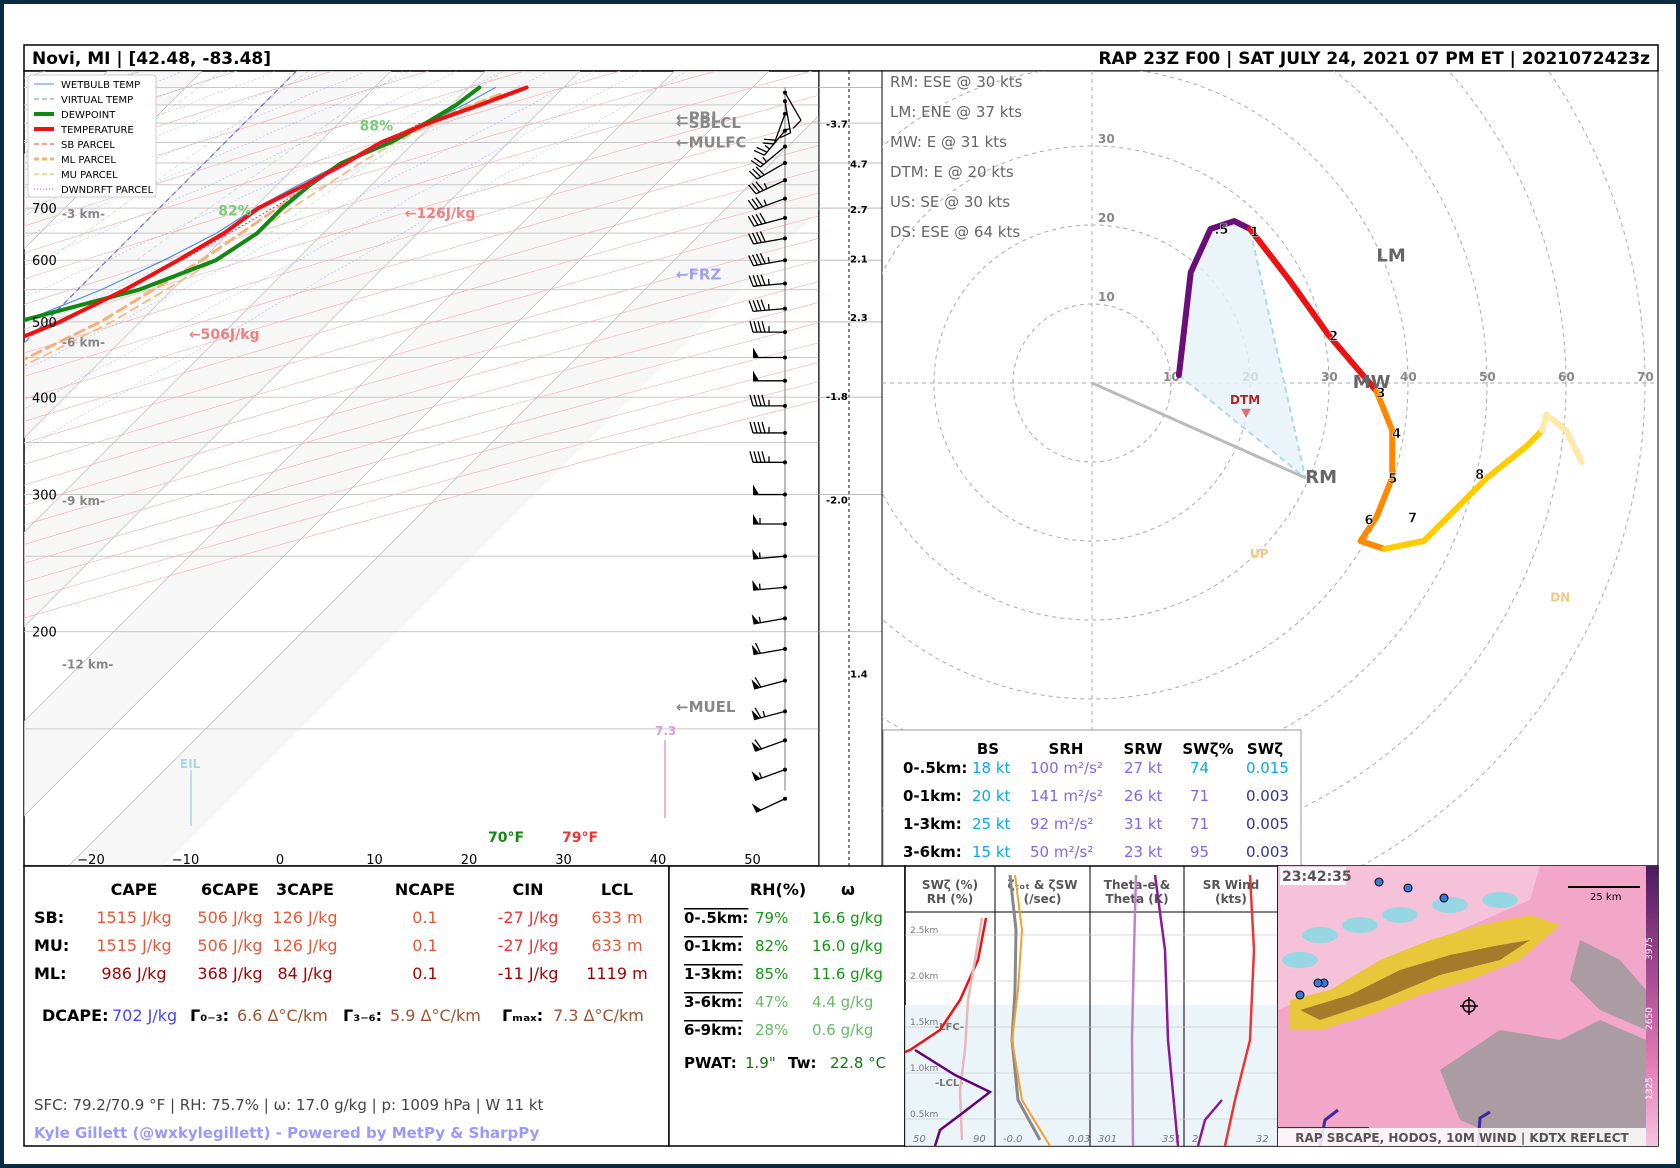 The width and height of the screenshot is (1680, 1168). What do you see at coordinates (100, 85) in the screenshot?
I see `legend-label: WETBULB TEMP` at bounding box center [100, 85].